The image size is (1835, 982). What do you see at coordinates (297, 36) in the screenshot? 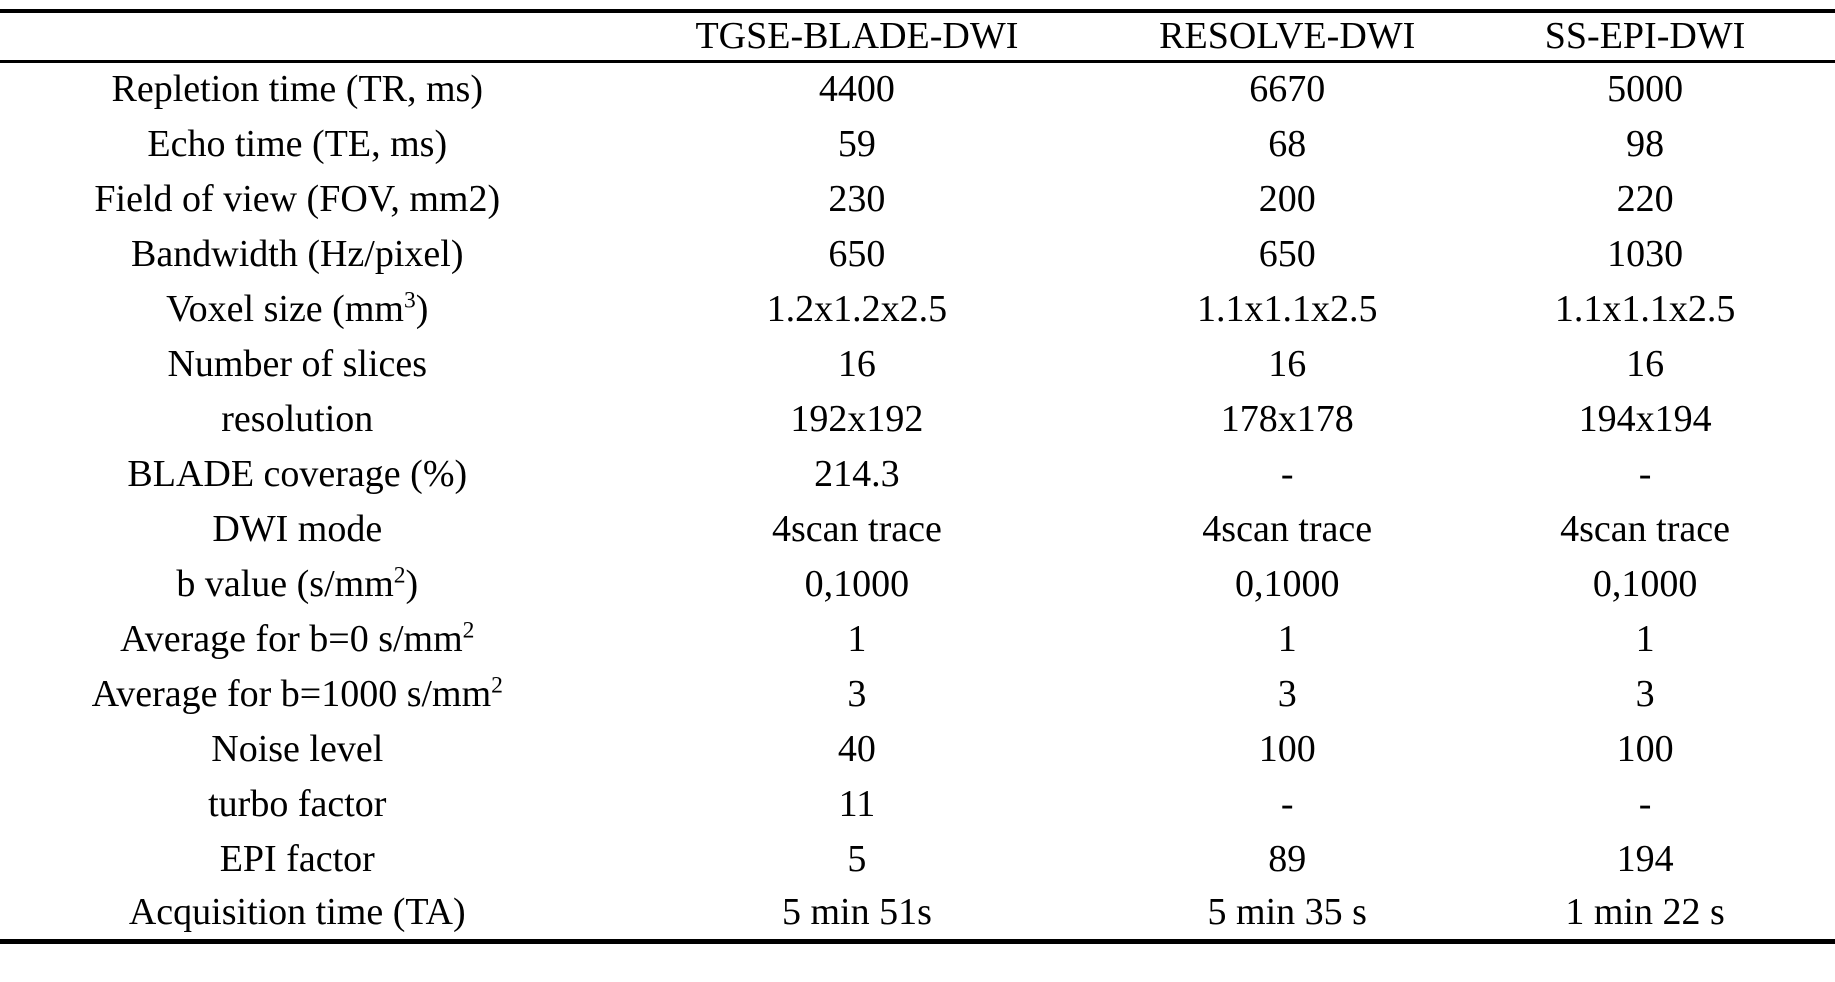
I see `column-header` at bounding box center [297, 36].